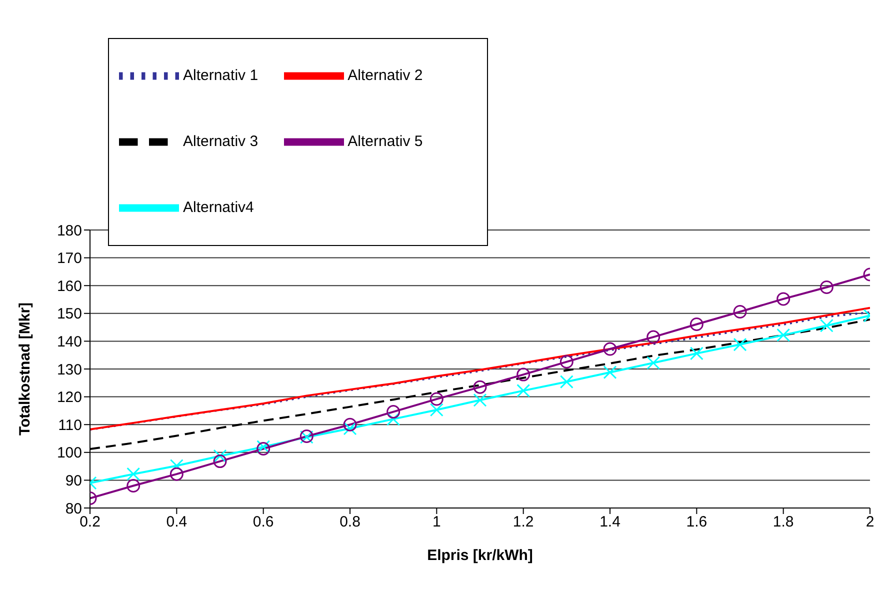  What do you see at coordinates (385, 141) in the screenshot?
I see `legend-label: Alternativ 5` at bounding box center [385, 141].